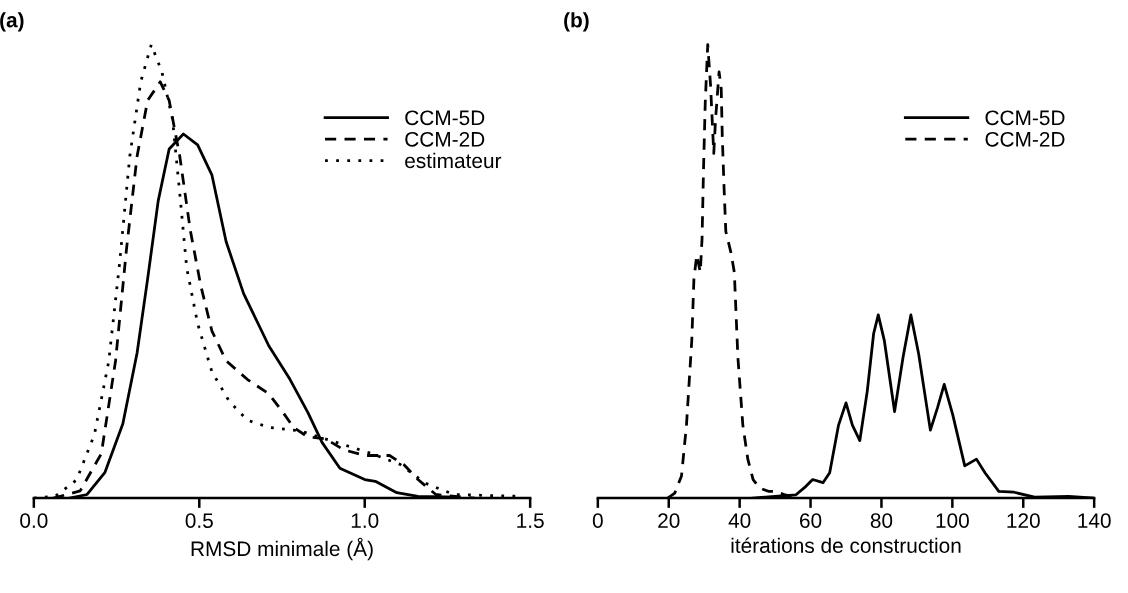  Describe the element at coordinates (846, 545) in the screenshot. I see `x-axis-title: itérations de construction` at that location.